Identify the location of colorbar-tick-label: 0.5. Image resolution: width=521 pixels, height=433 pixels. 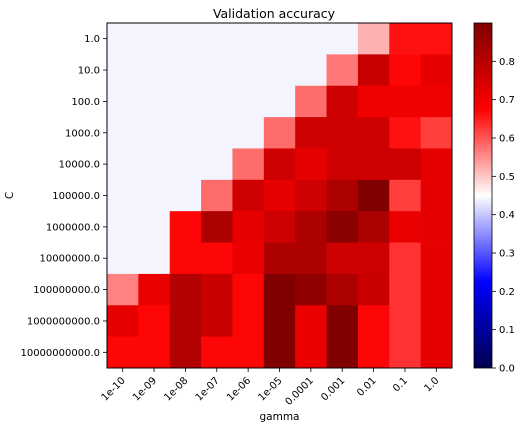
(507, 177).